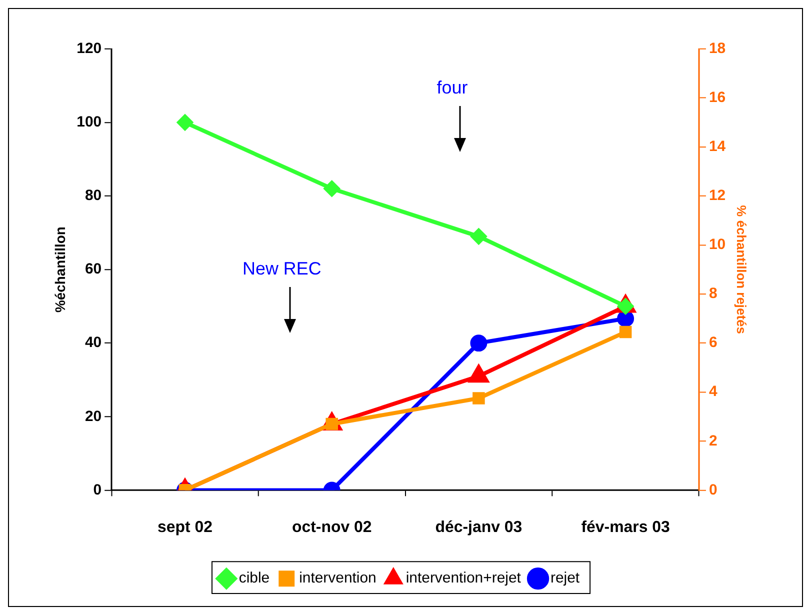  I want to click on x-tick-label: sept 02, so click(185, 527).